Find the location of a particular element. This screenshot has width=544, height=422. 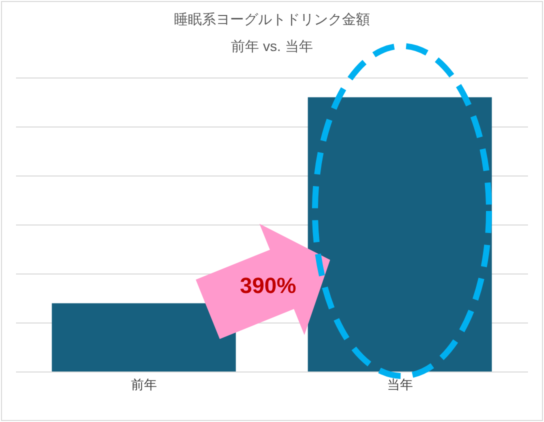

chart-subtitle: 前年 vs. 当年 is located at coordinates (272, 46).